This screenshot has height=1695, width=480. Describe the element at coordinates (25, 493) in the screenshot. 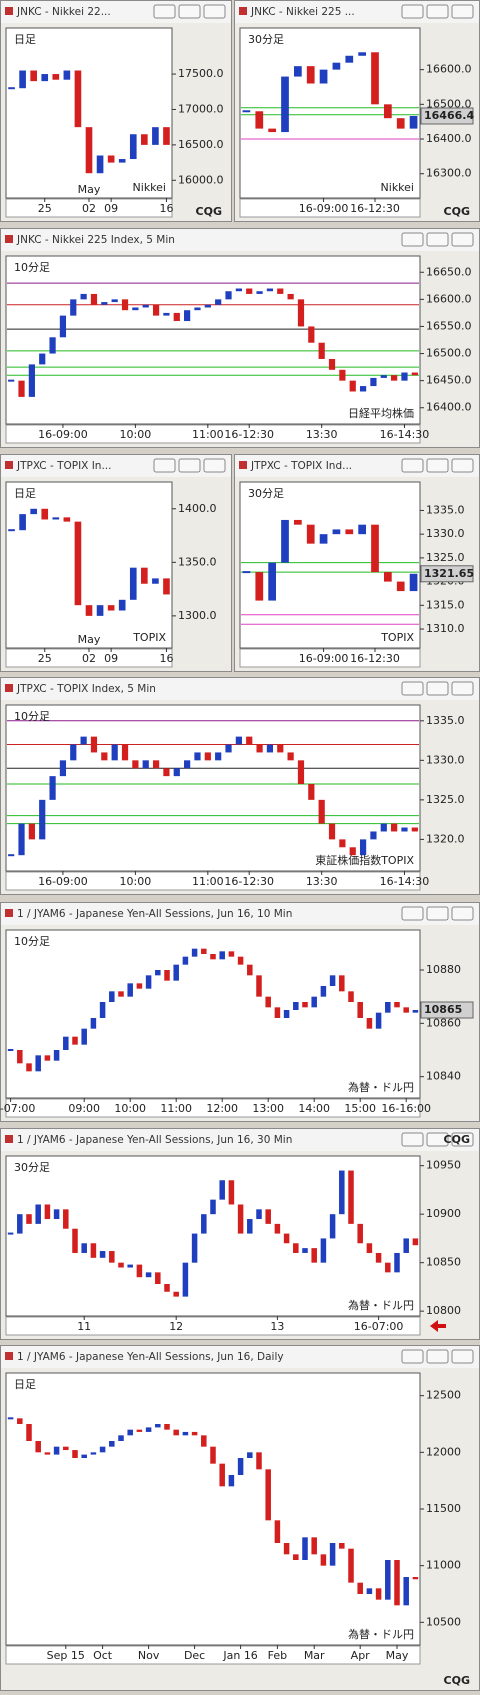

I see `period-label: 日足` at that location.